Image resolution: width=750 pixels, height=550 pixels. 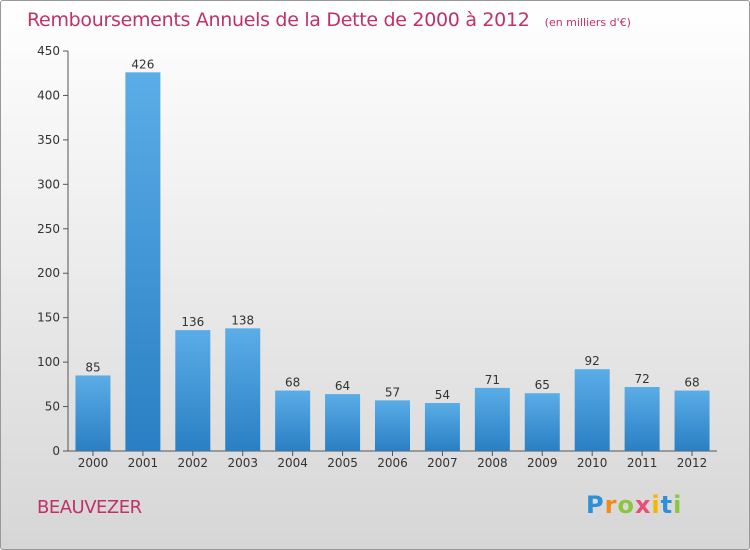 I want to click on x-tick-label: 2001, so click(x=143, y=463).